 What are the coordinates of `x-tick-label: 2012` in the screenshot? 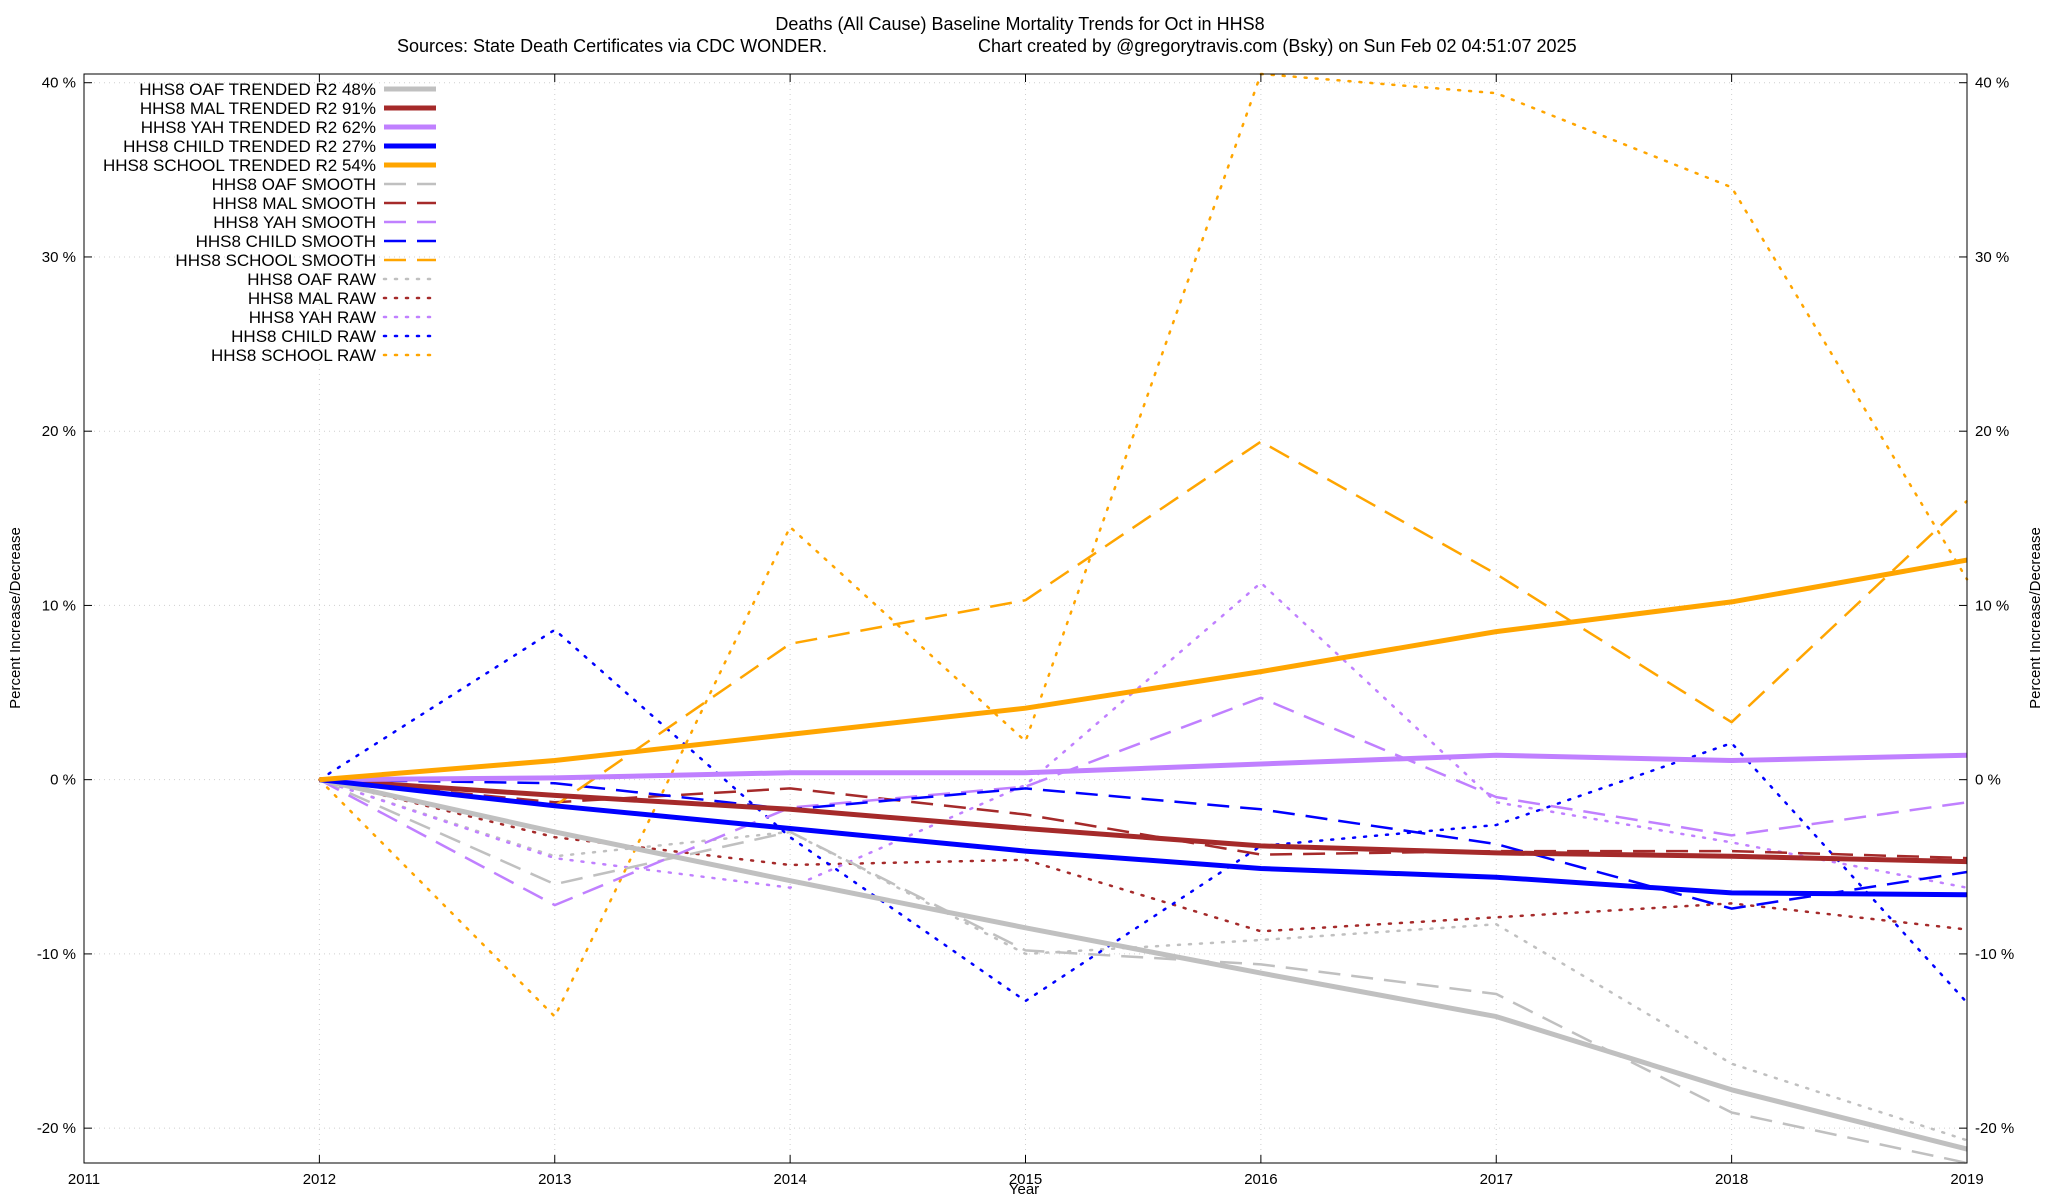 It's located at (319, 1179).